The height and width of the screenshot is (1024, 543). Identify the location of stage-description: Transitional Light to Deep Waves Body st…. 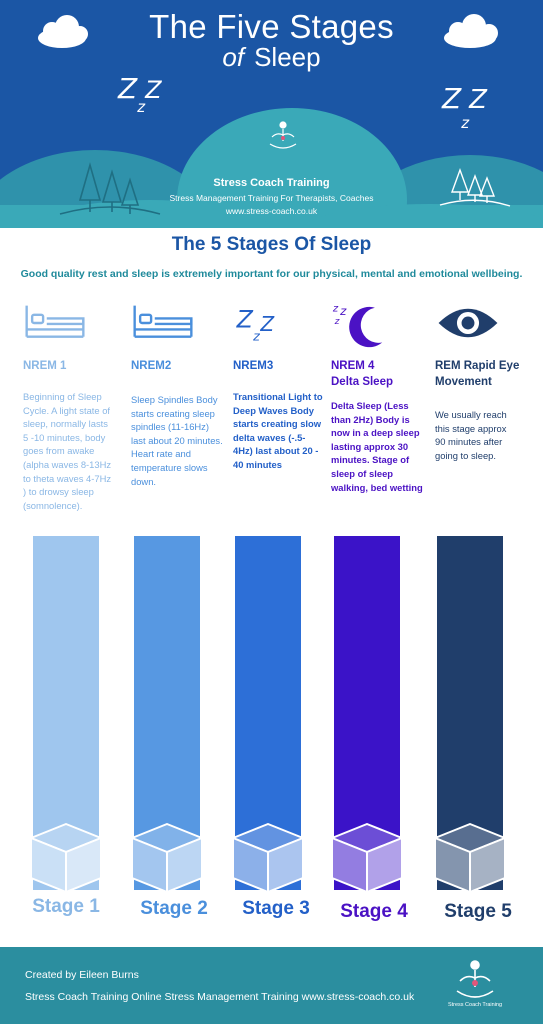
(278, 430).